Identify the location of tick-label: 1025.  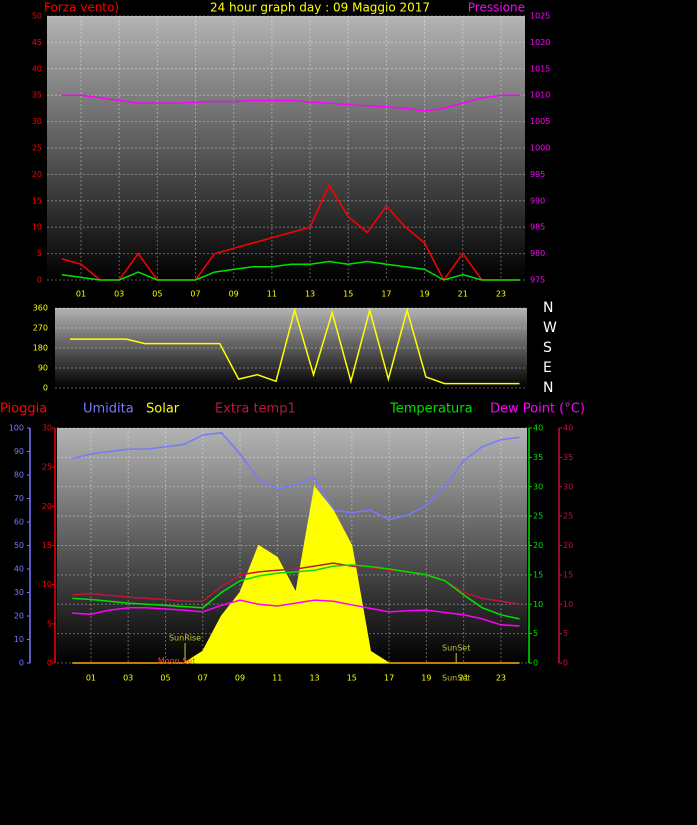
(540, 16).